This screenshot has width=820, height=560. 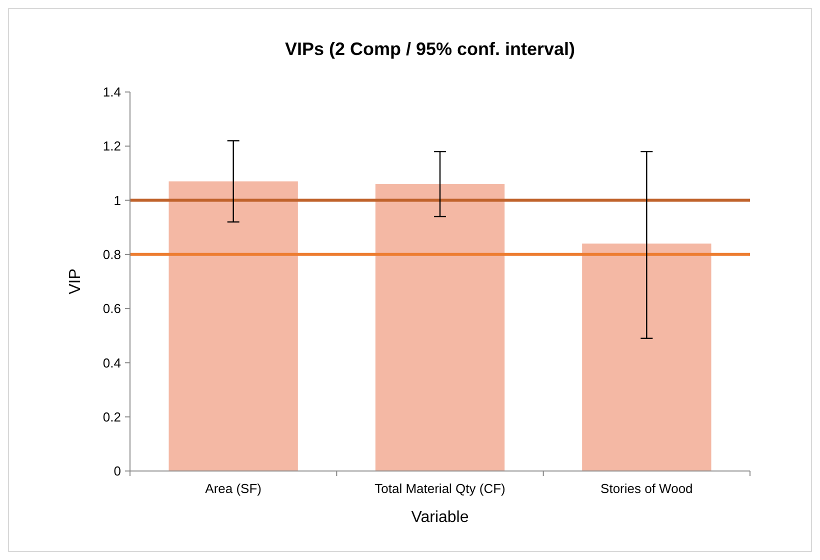 What do you see at coordinates (440, 488) in the screenshot?
I see `x-tick-label: Total Material Qty (CF)` at bounding box center [440, 488].